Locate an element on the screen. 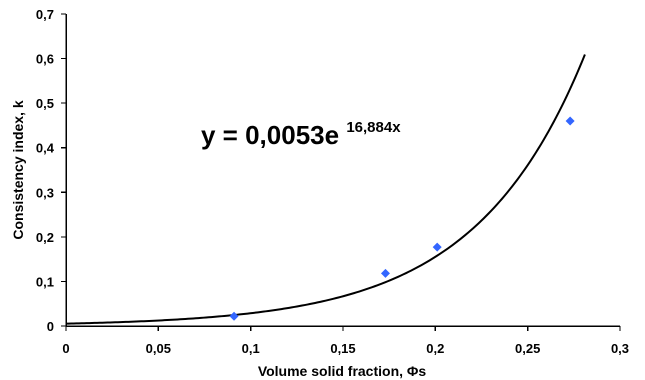 Image resolution: width=645 pixels, height=380 pixels. y-tick-label: 0,5 is located at coordinates (45, 103).